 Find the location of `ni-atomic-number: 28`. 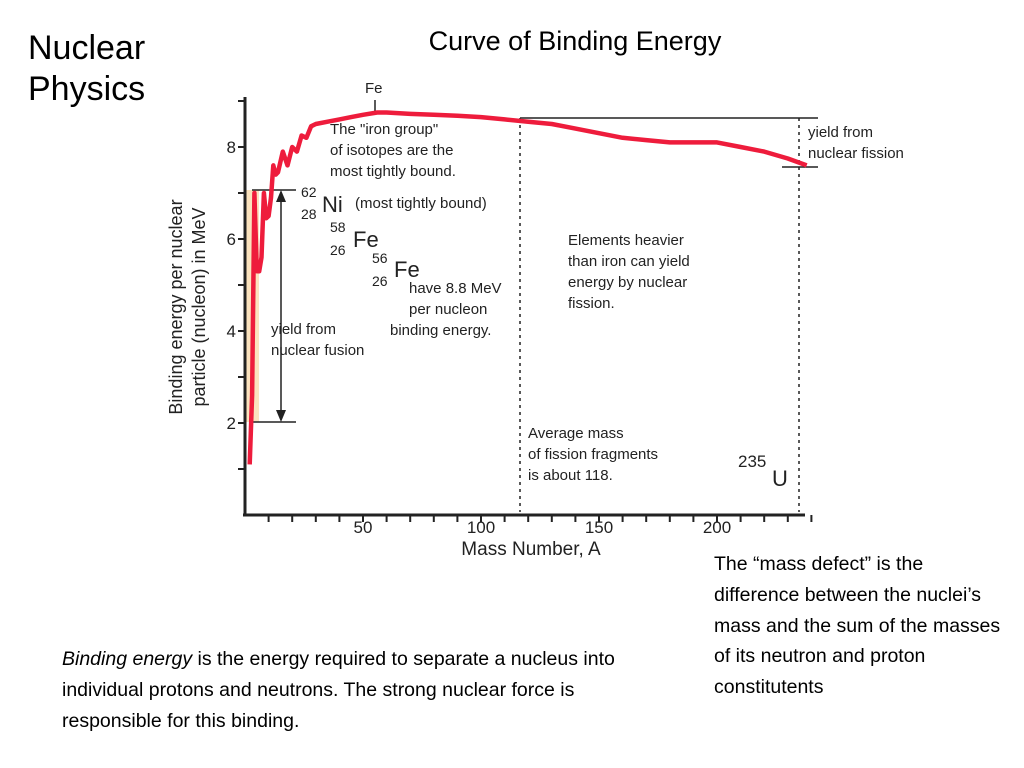

ni-atomic-number: 28 is located at coordinates (309, 214).